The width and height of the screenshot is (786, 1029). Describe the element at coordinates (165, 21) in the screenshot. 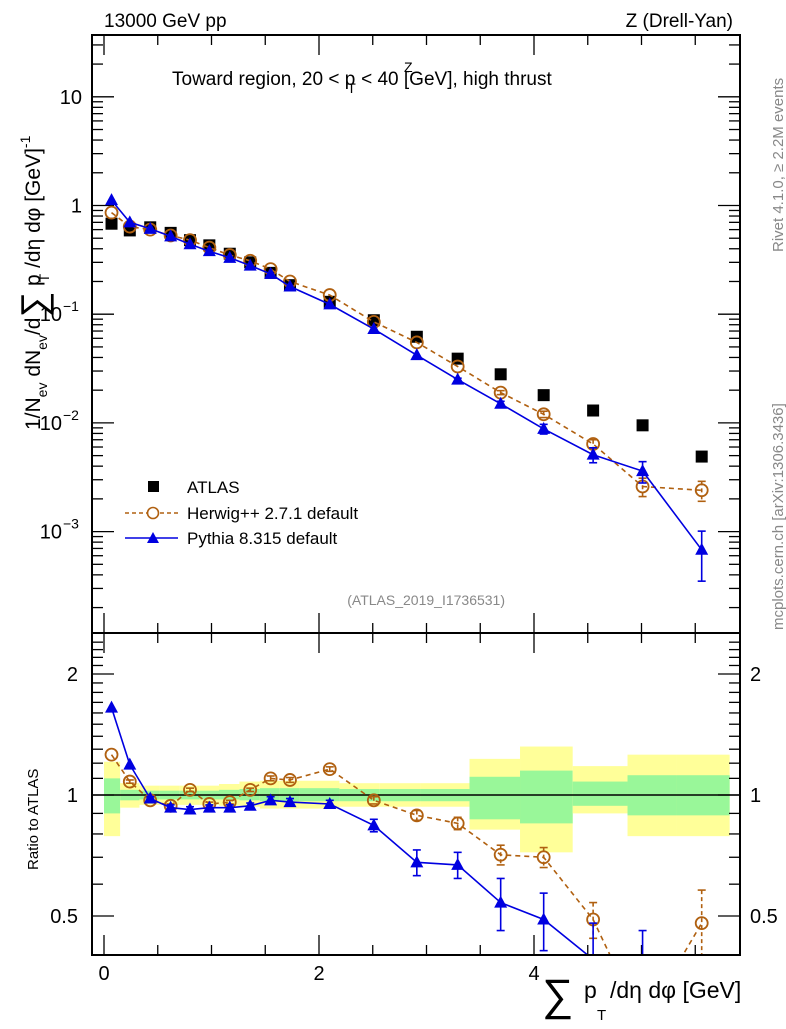

I see `energy-label: 13000 GeV pp` at that location.